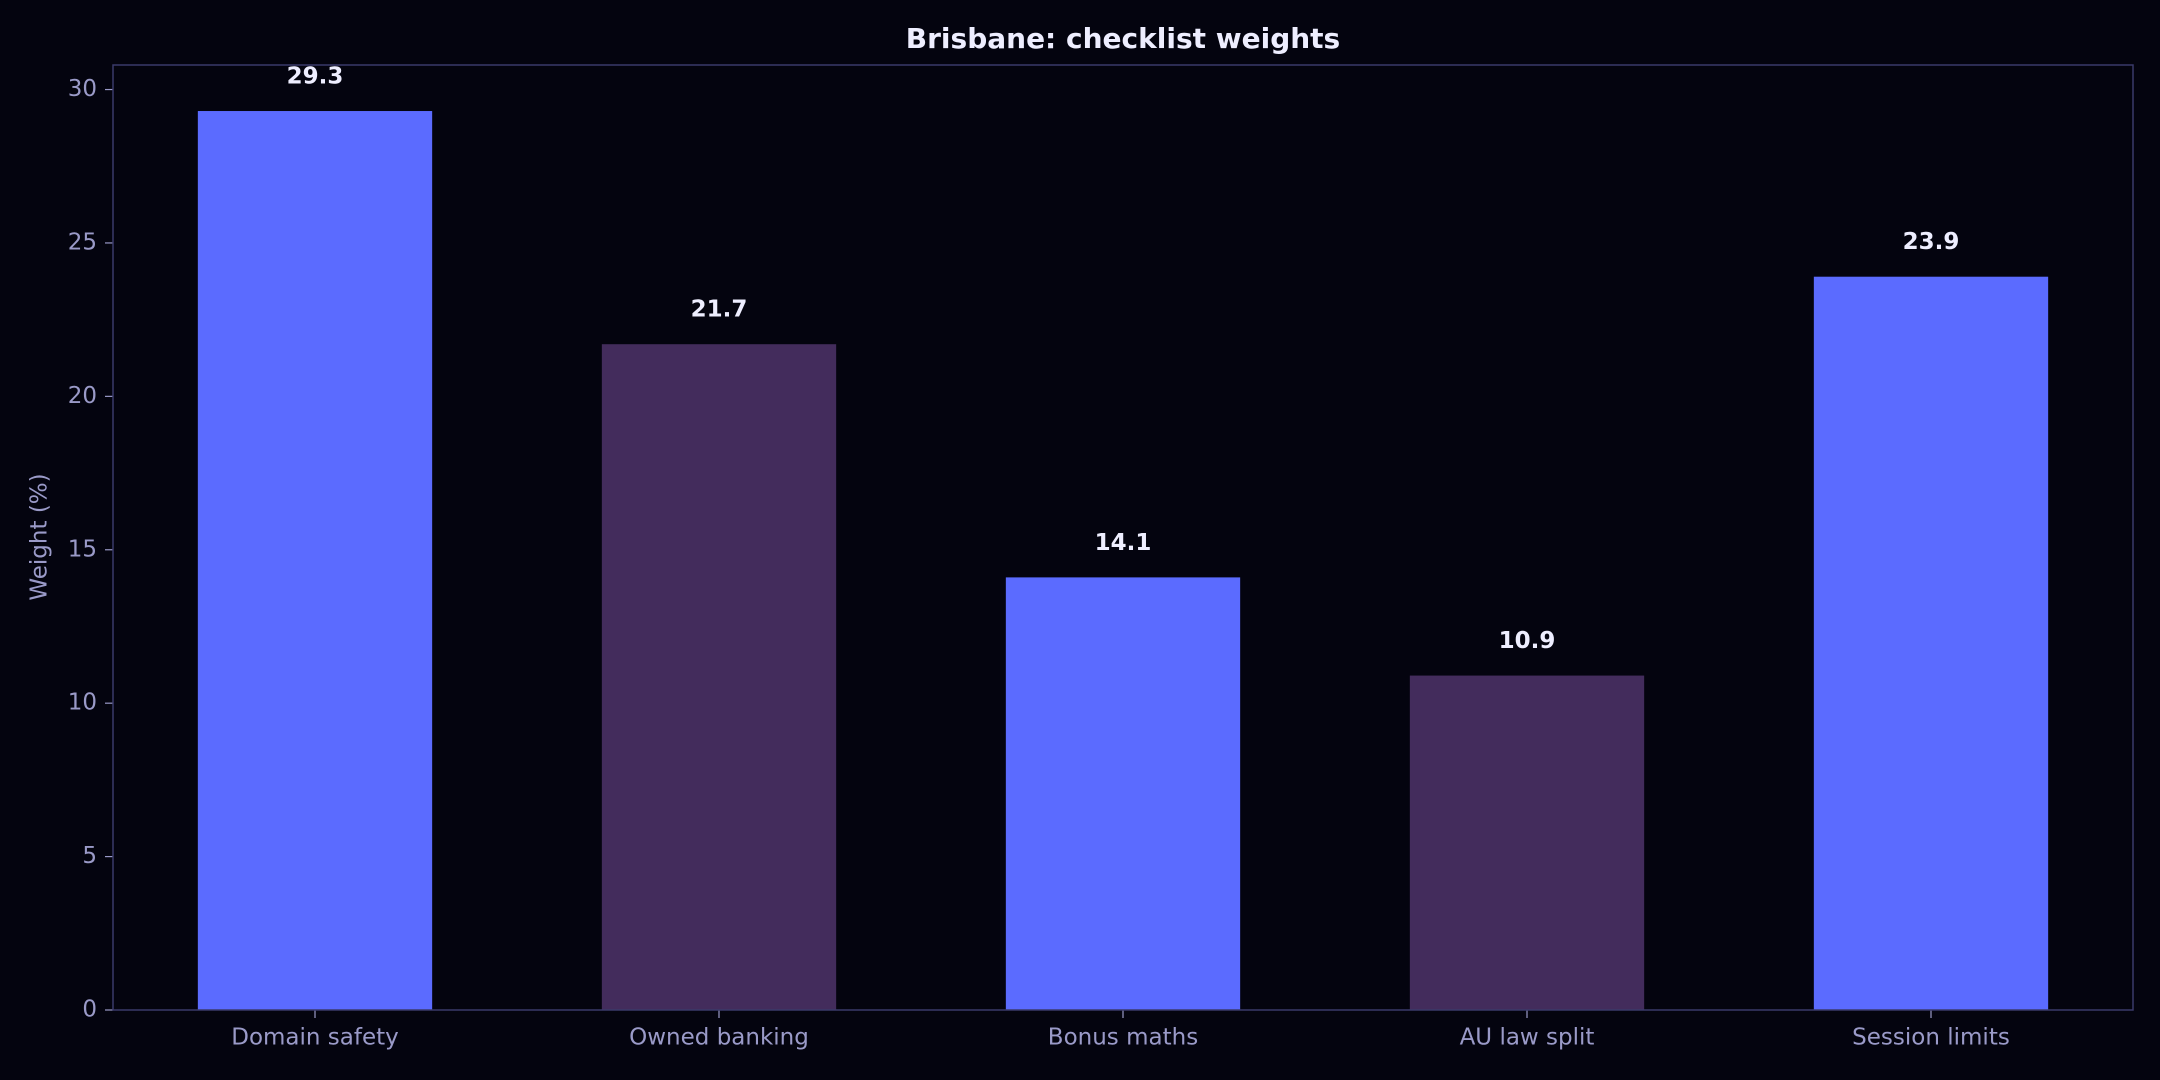 The height and width of the screenshot is (1080, 2160). I want to click on value-label: 23.9, so click(1931, 242).